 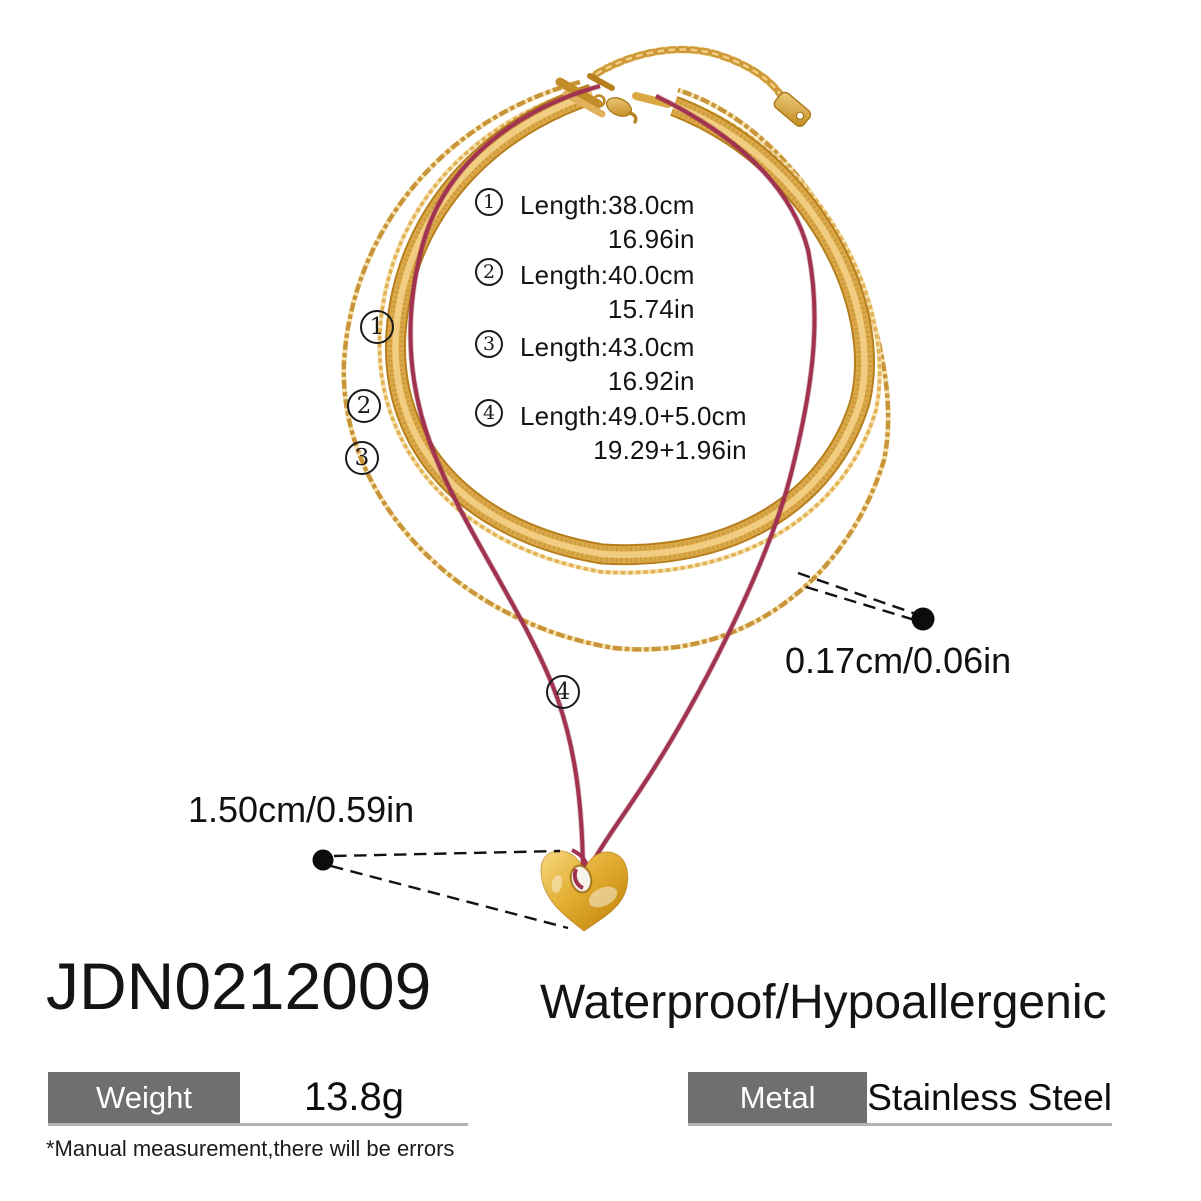 I want to click on length-item-2-cm: Length:40.0cm, so click(x=607, y=275).